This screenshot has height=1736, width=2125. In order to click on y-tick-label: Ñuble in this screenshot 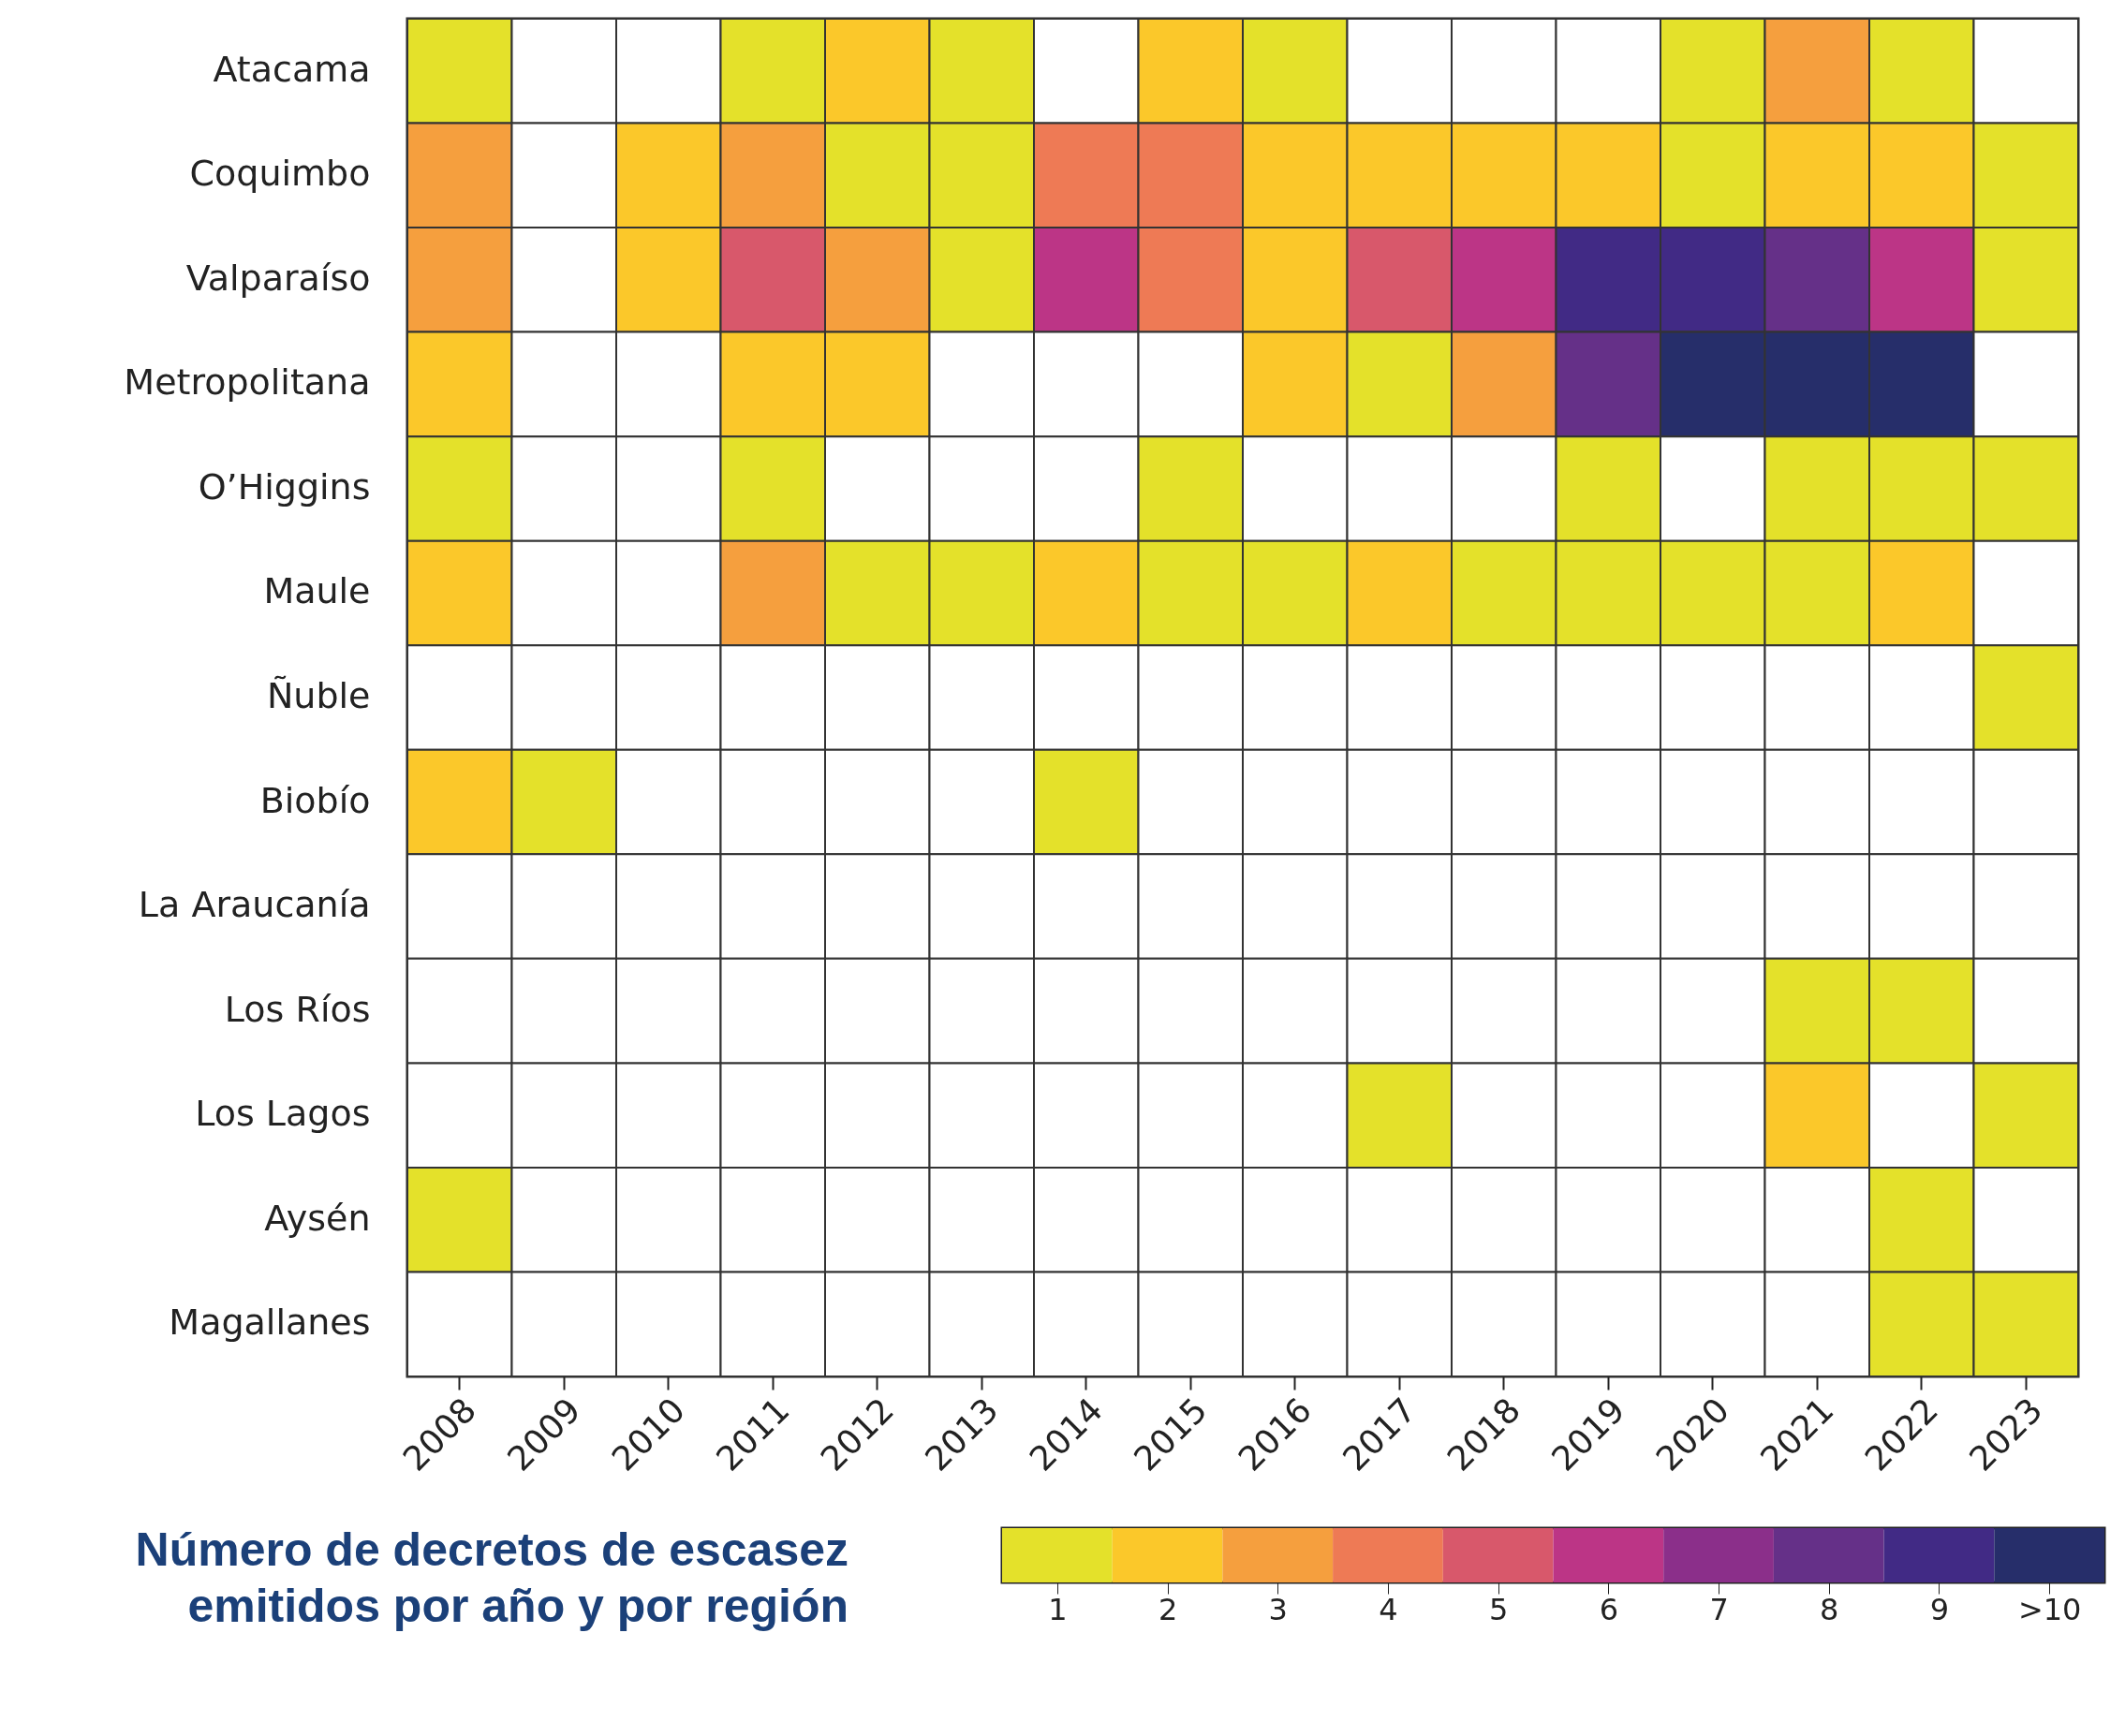, I will do `click(318, 695)`.